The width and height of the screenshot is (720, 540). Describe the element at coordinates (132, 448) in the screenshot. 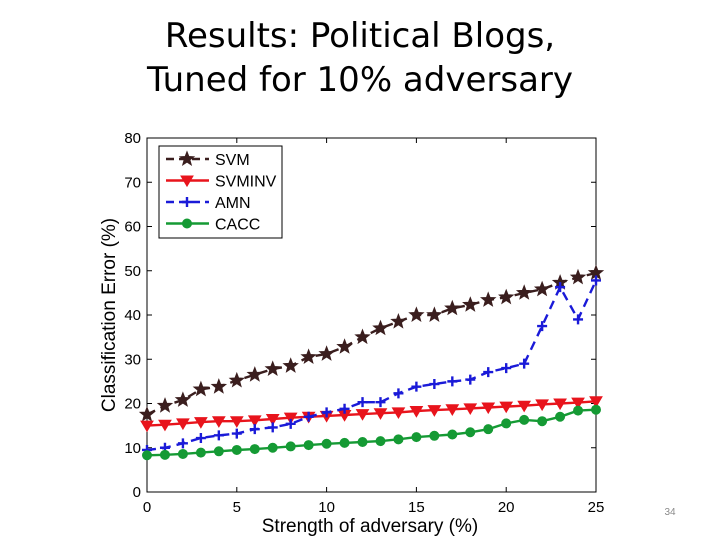

I see `y-tick-label: 10` at that location.